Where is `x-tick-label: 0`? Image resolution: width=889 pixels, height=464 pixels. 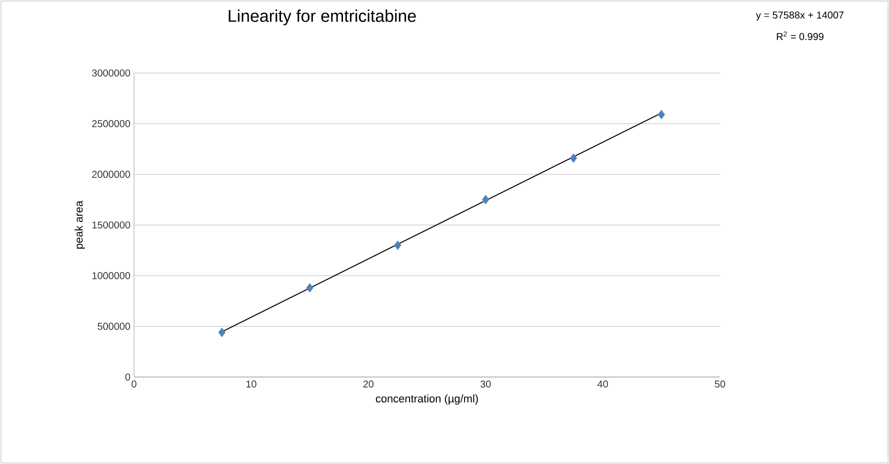 x-tick-label: 0 is located at coordinates (134, 384).